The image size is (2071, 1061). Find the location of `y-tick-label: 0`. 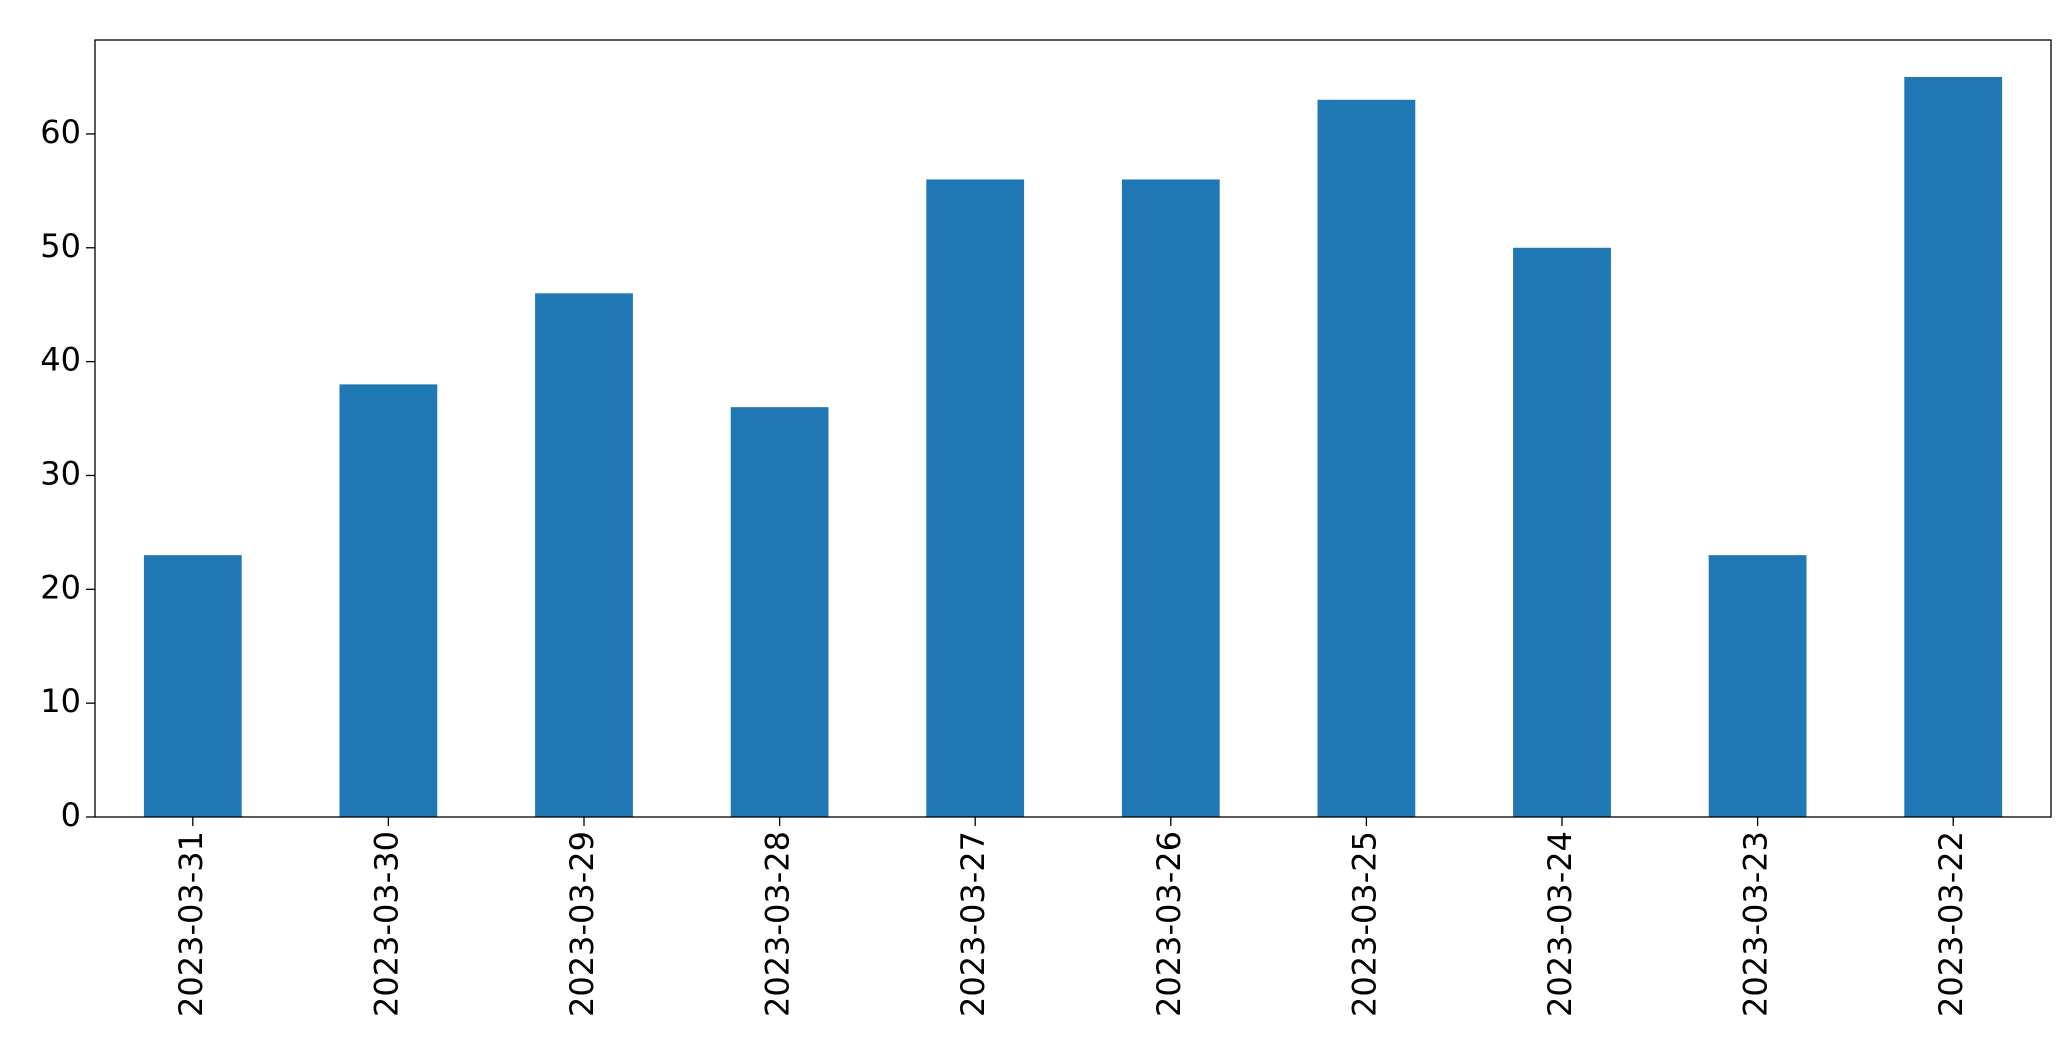

y-tick-label: 0 is located at coordinates (71, 815).